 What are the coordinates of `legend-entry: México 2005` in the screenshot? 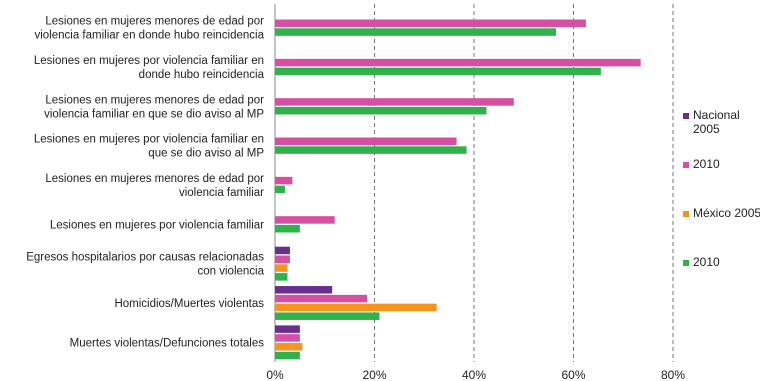 It's located at (726, 213).